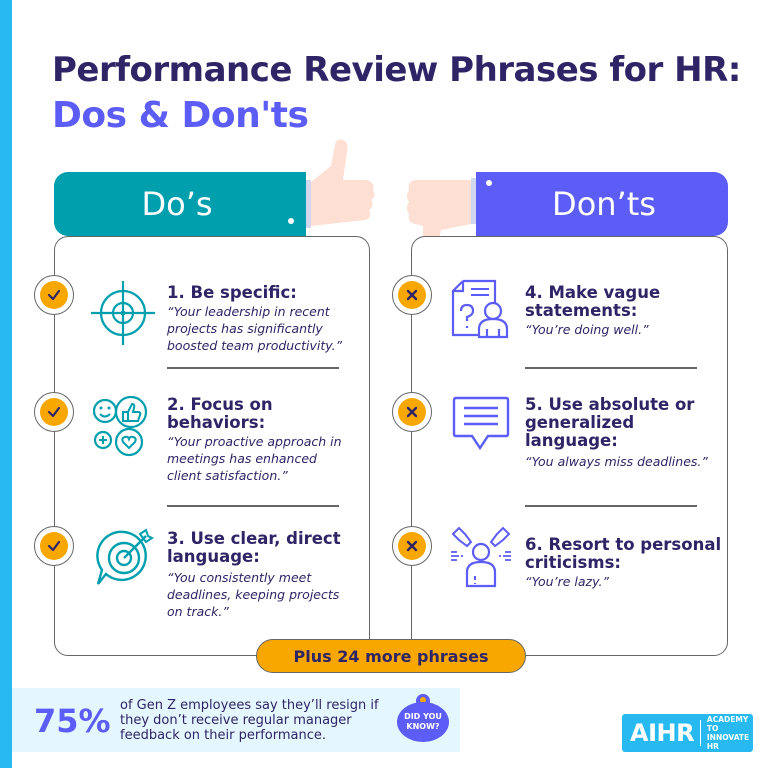 Image resolution: width=768 pixels, height=768 pixels. What do you see at coordinates (180, 115) in the screenshot?
I see `page-subtitle: Dos & Don'ts` at bounding box center [180, 115].